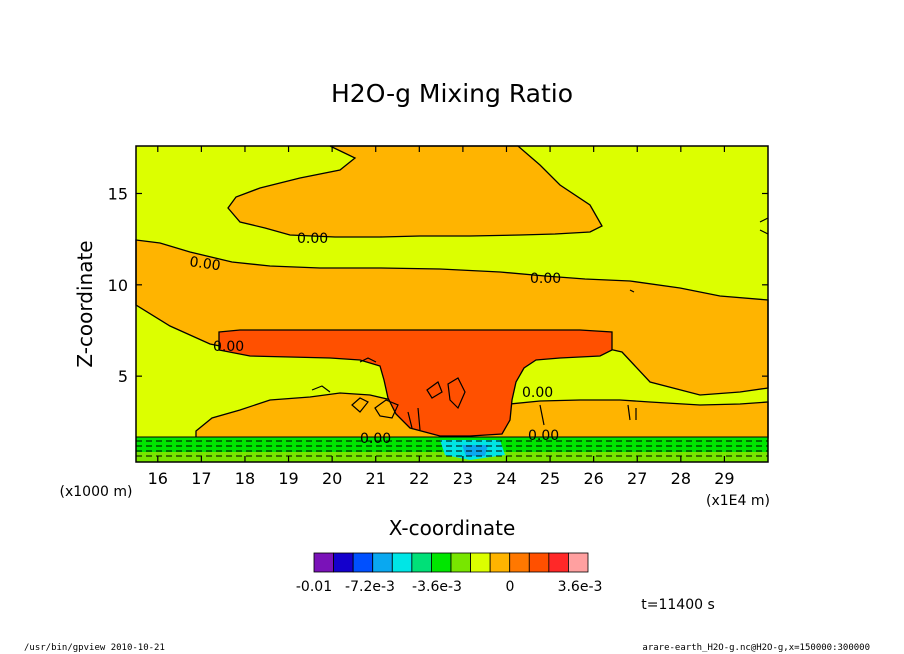  Describe the element at coordinates (550, 478) in the screenshot. I see `x-tick-label: 25` at that location.